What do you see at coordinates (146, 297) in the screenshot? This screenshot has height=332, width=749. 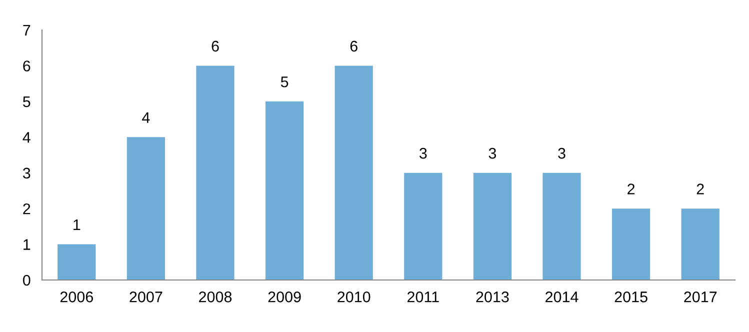 I see `x-tick-label: 2007` at bounding box center [146, 297].